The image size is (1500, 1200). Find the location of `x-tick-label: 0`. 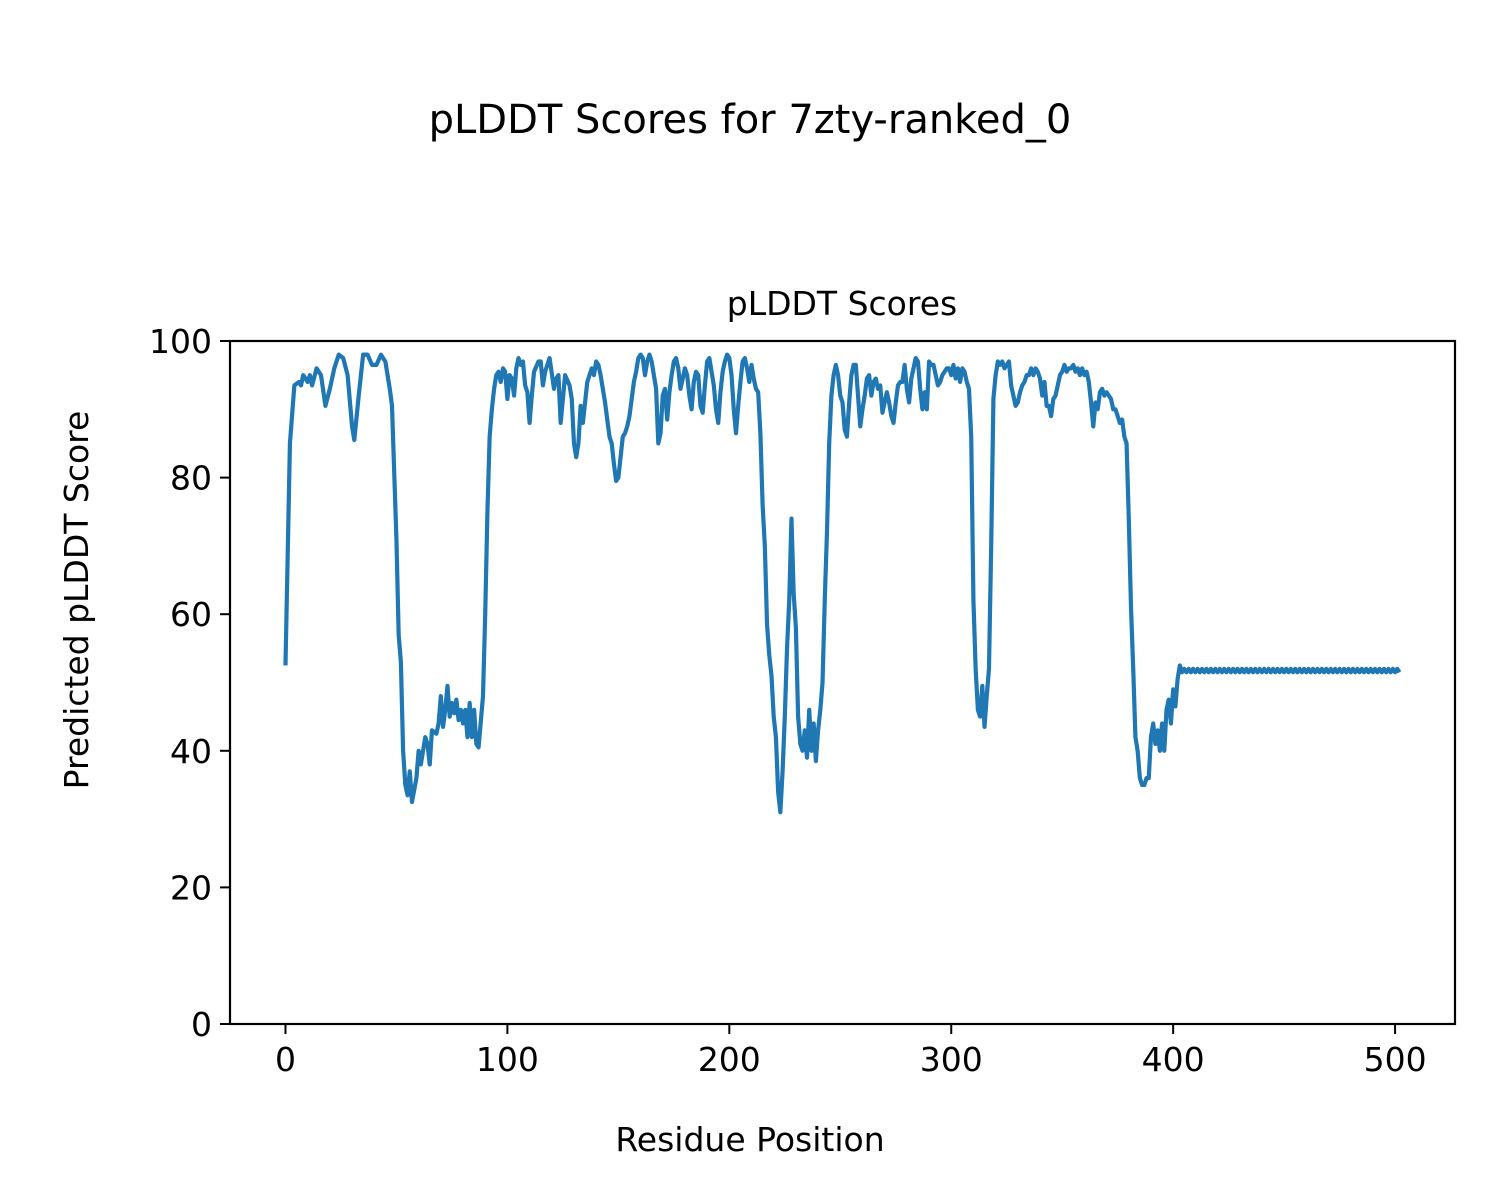

x-tick-label: 0 is located at coordinates (285, 1059).